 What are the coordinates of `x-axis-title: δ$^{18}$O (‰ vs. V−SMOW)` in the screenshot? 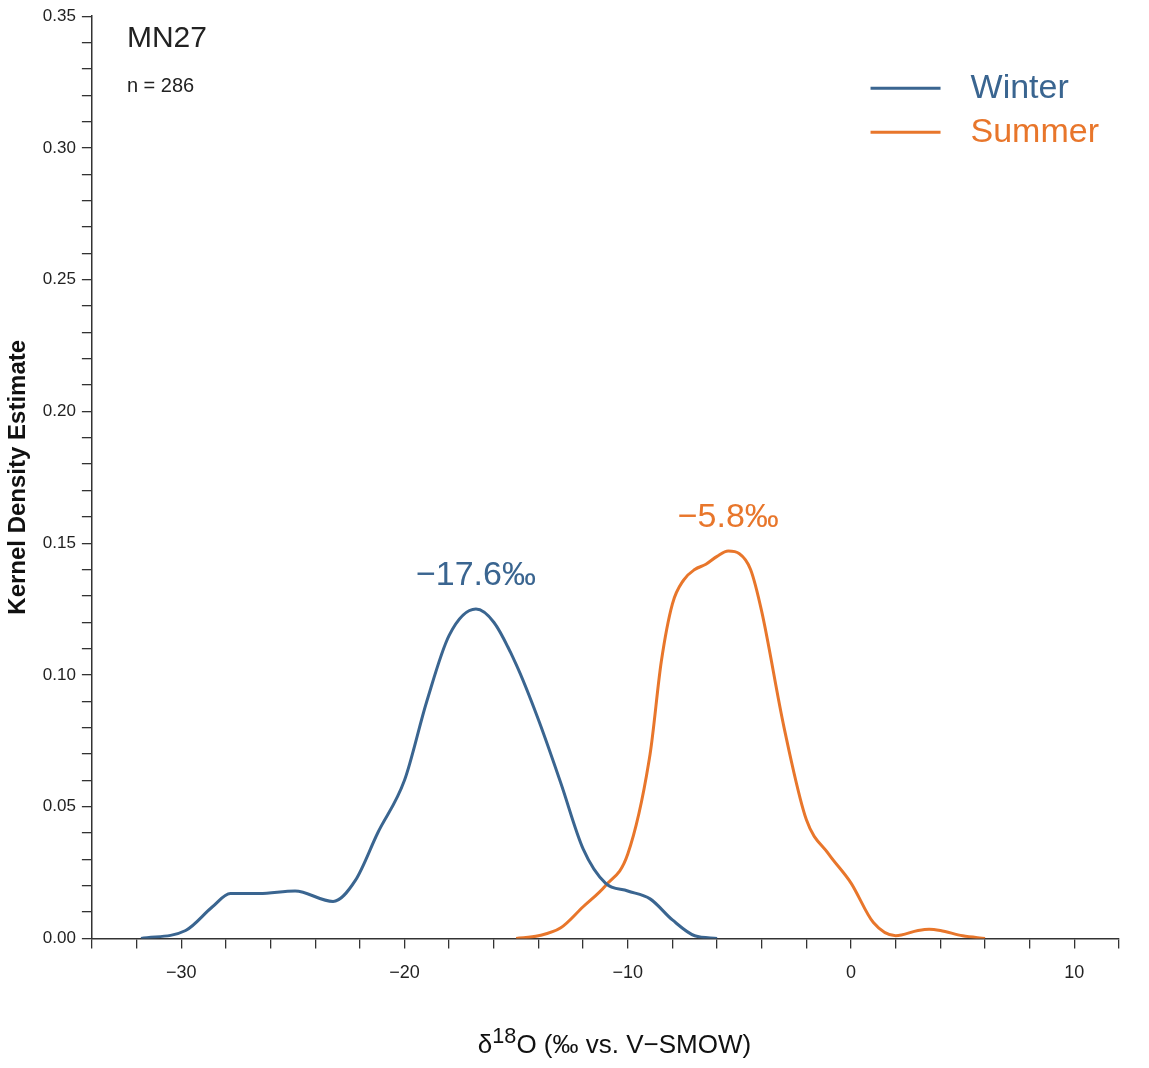 It's located at (614, 1041).